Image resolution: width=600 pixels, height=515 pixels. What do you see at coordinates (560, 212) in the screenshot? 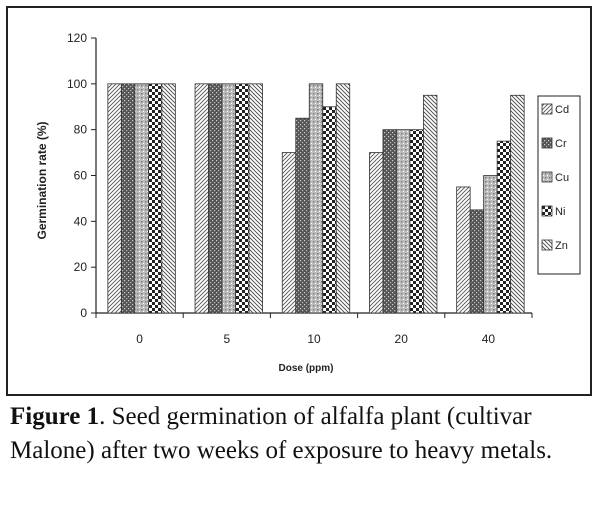
I see `legend-label-ni: Ni` at bounding box center [560, 212].